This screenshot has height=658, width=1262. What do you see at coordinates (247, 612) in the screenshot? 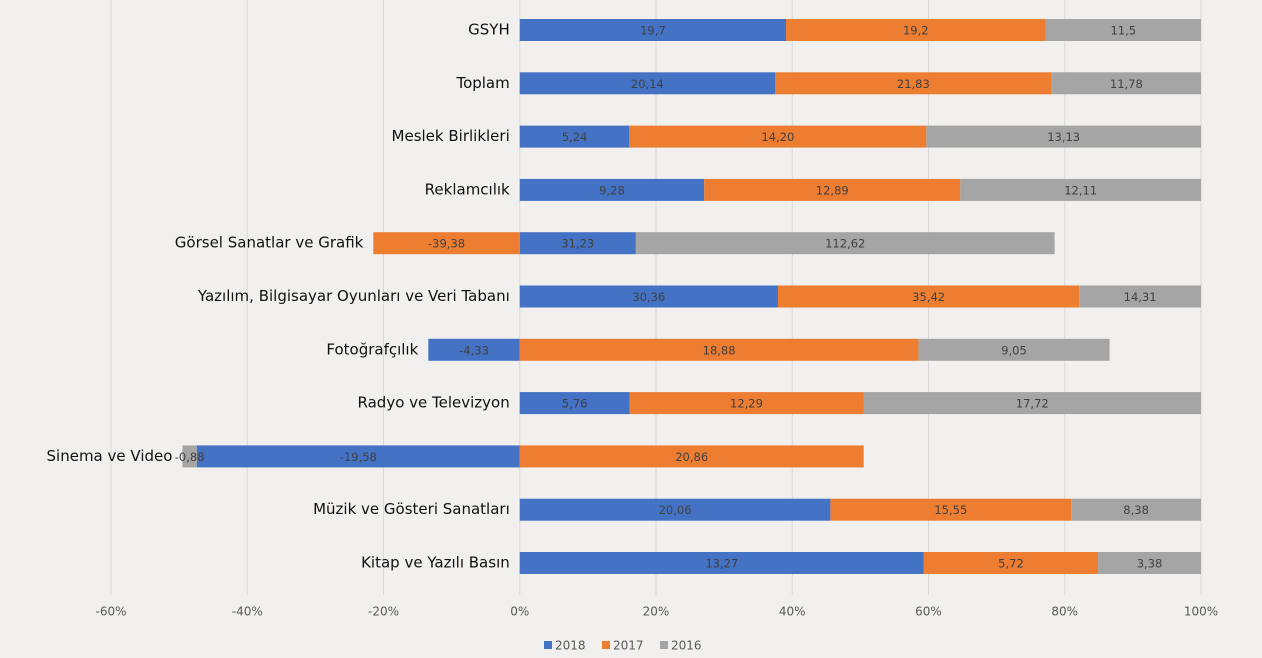
I see `x-tick-label: -40%` at bounding box center [247, 612].